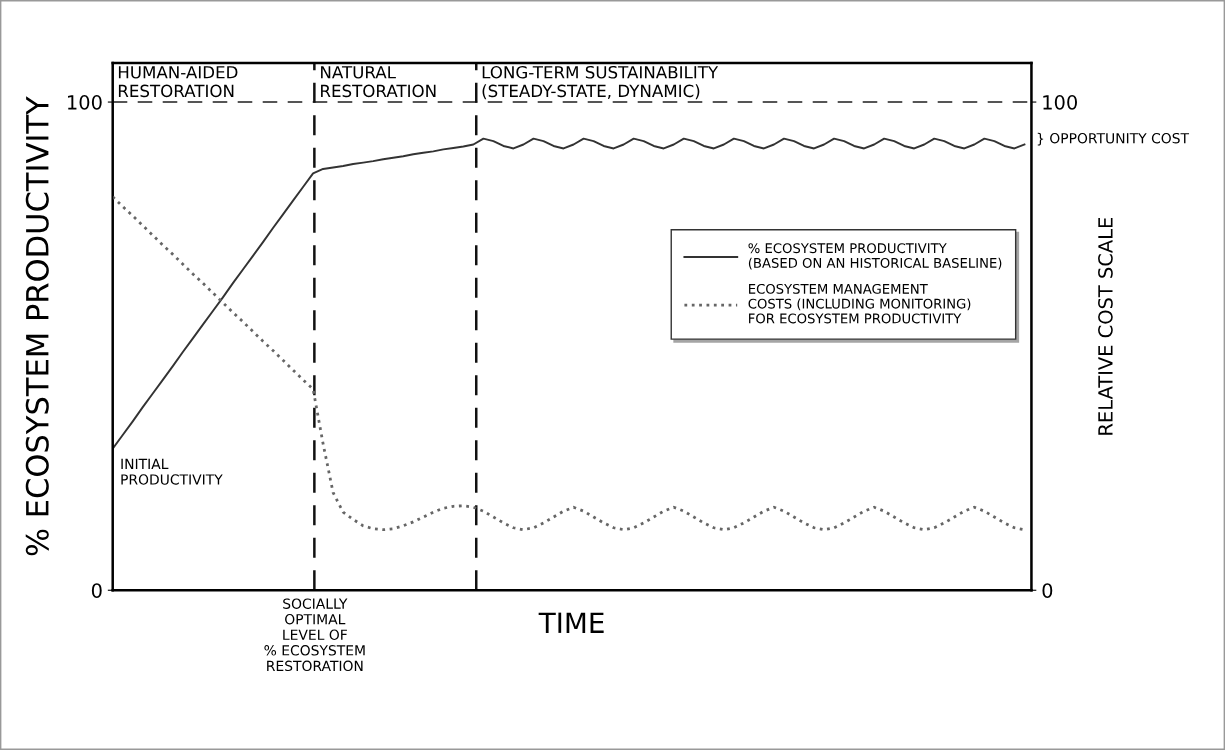  Describe the element at coordinates (1060, 102) in the screenshot. I see `y2-tick-label: 100` at that location.